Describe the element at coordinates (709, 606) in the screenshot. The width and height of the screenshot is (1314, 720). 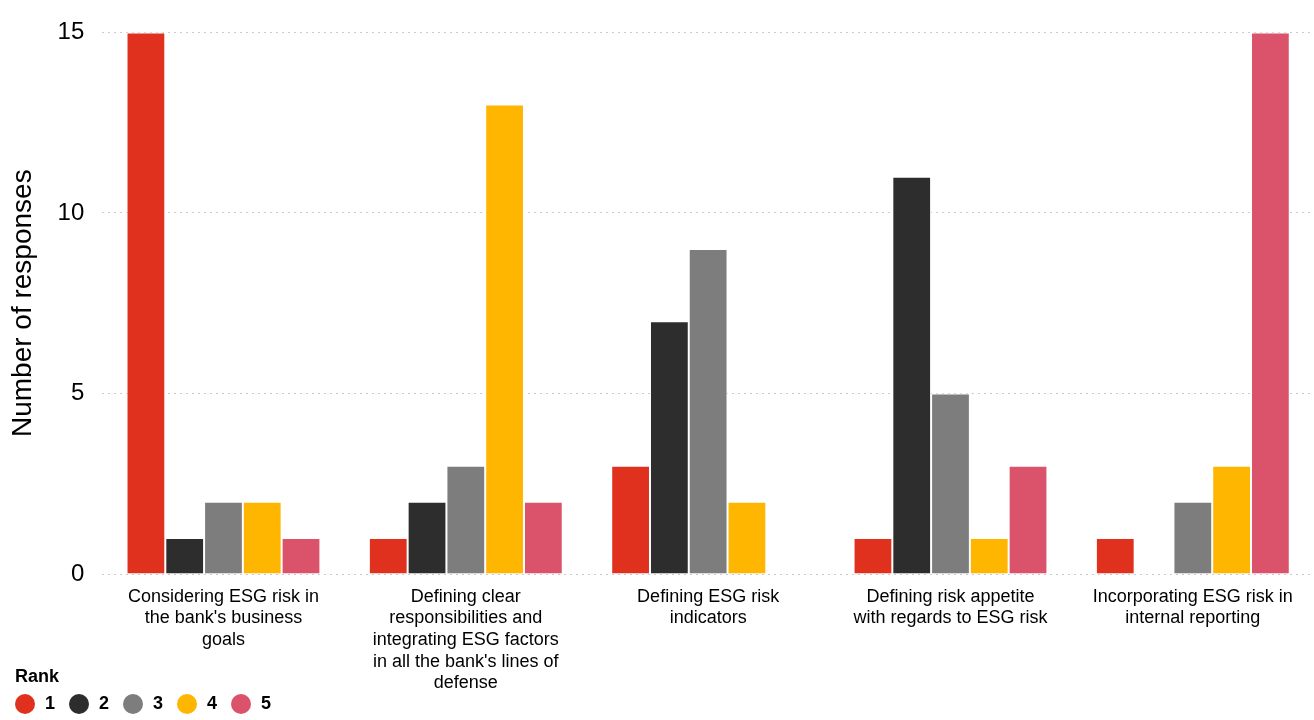
I see `x-tick-label: Defining ESG risk indicators` at that location.